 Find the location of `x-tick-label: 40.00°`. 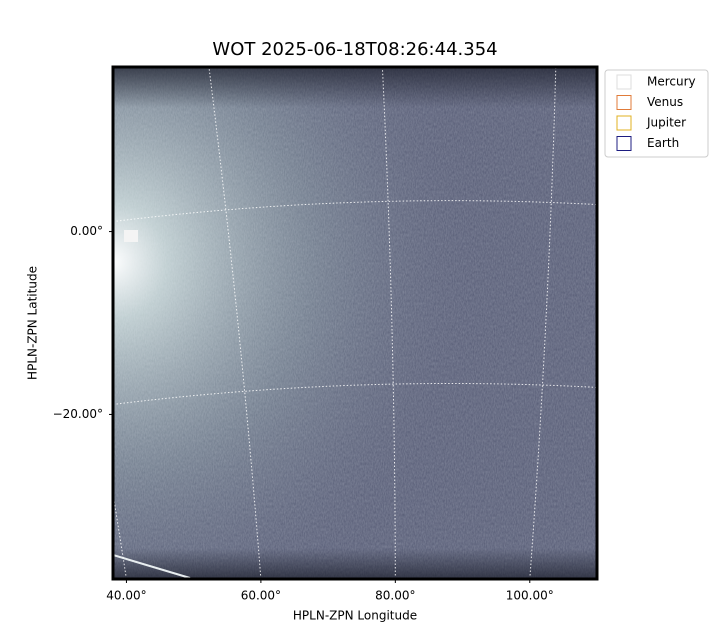

x-tick-label: 40.00° is located at coordinates (126, 596).